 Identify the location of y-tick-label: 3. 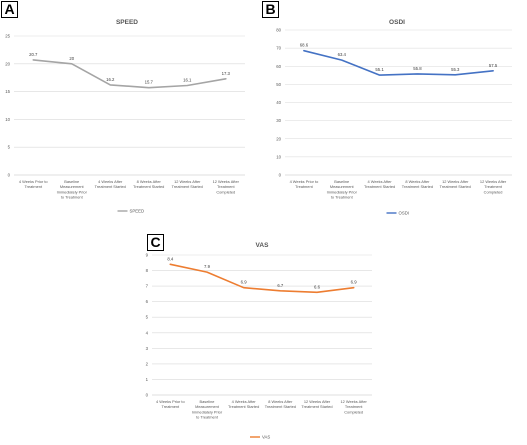
(147, 348).